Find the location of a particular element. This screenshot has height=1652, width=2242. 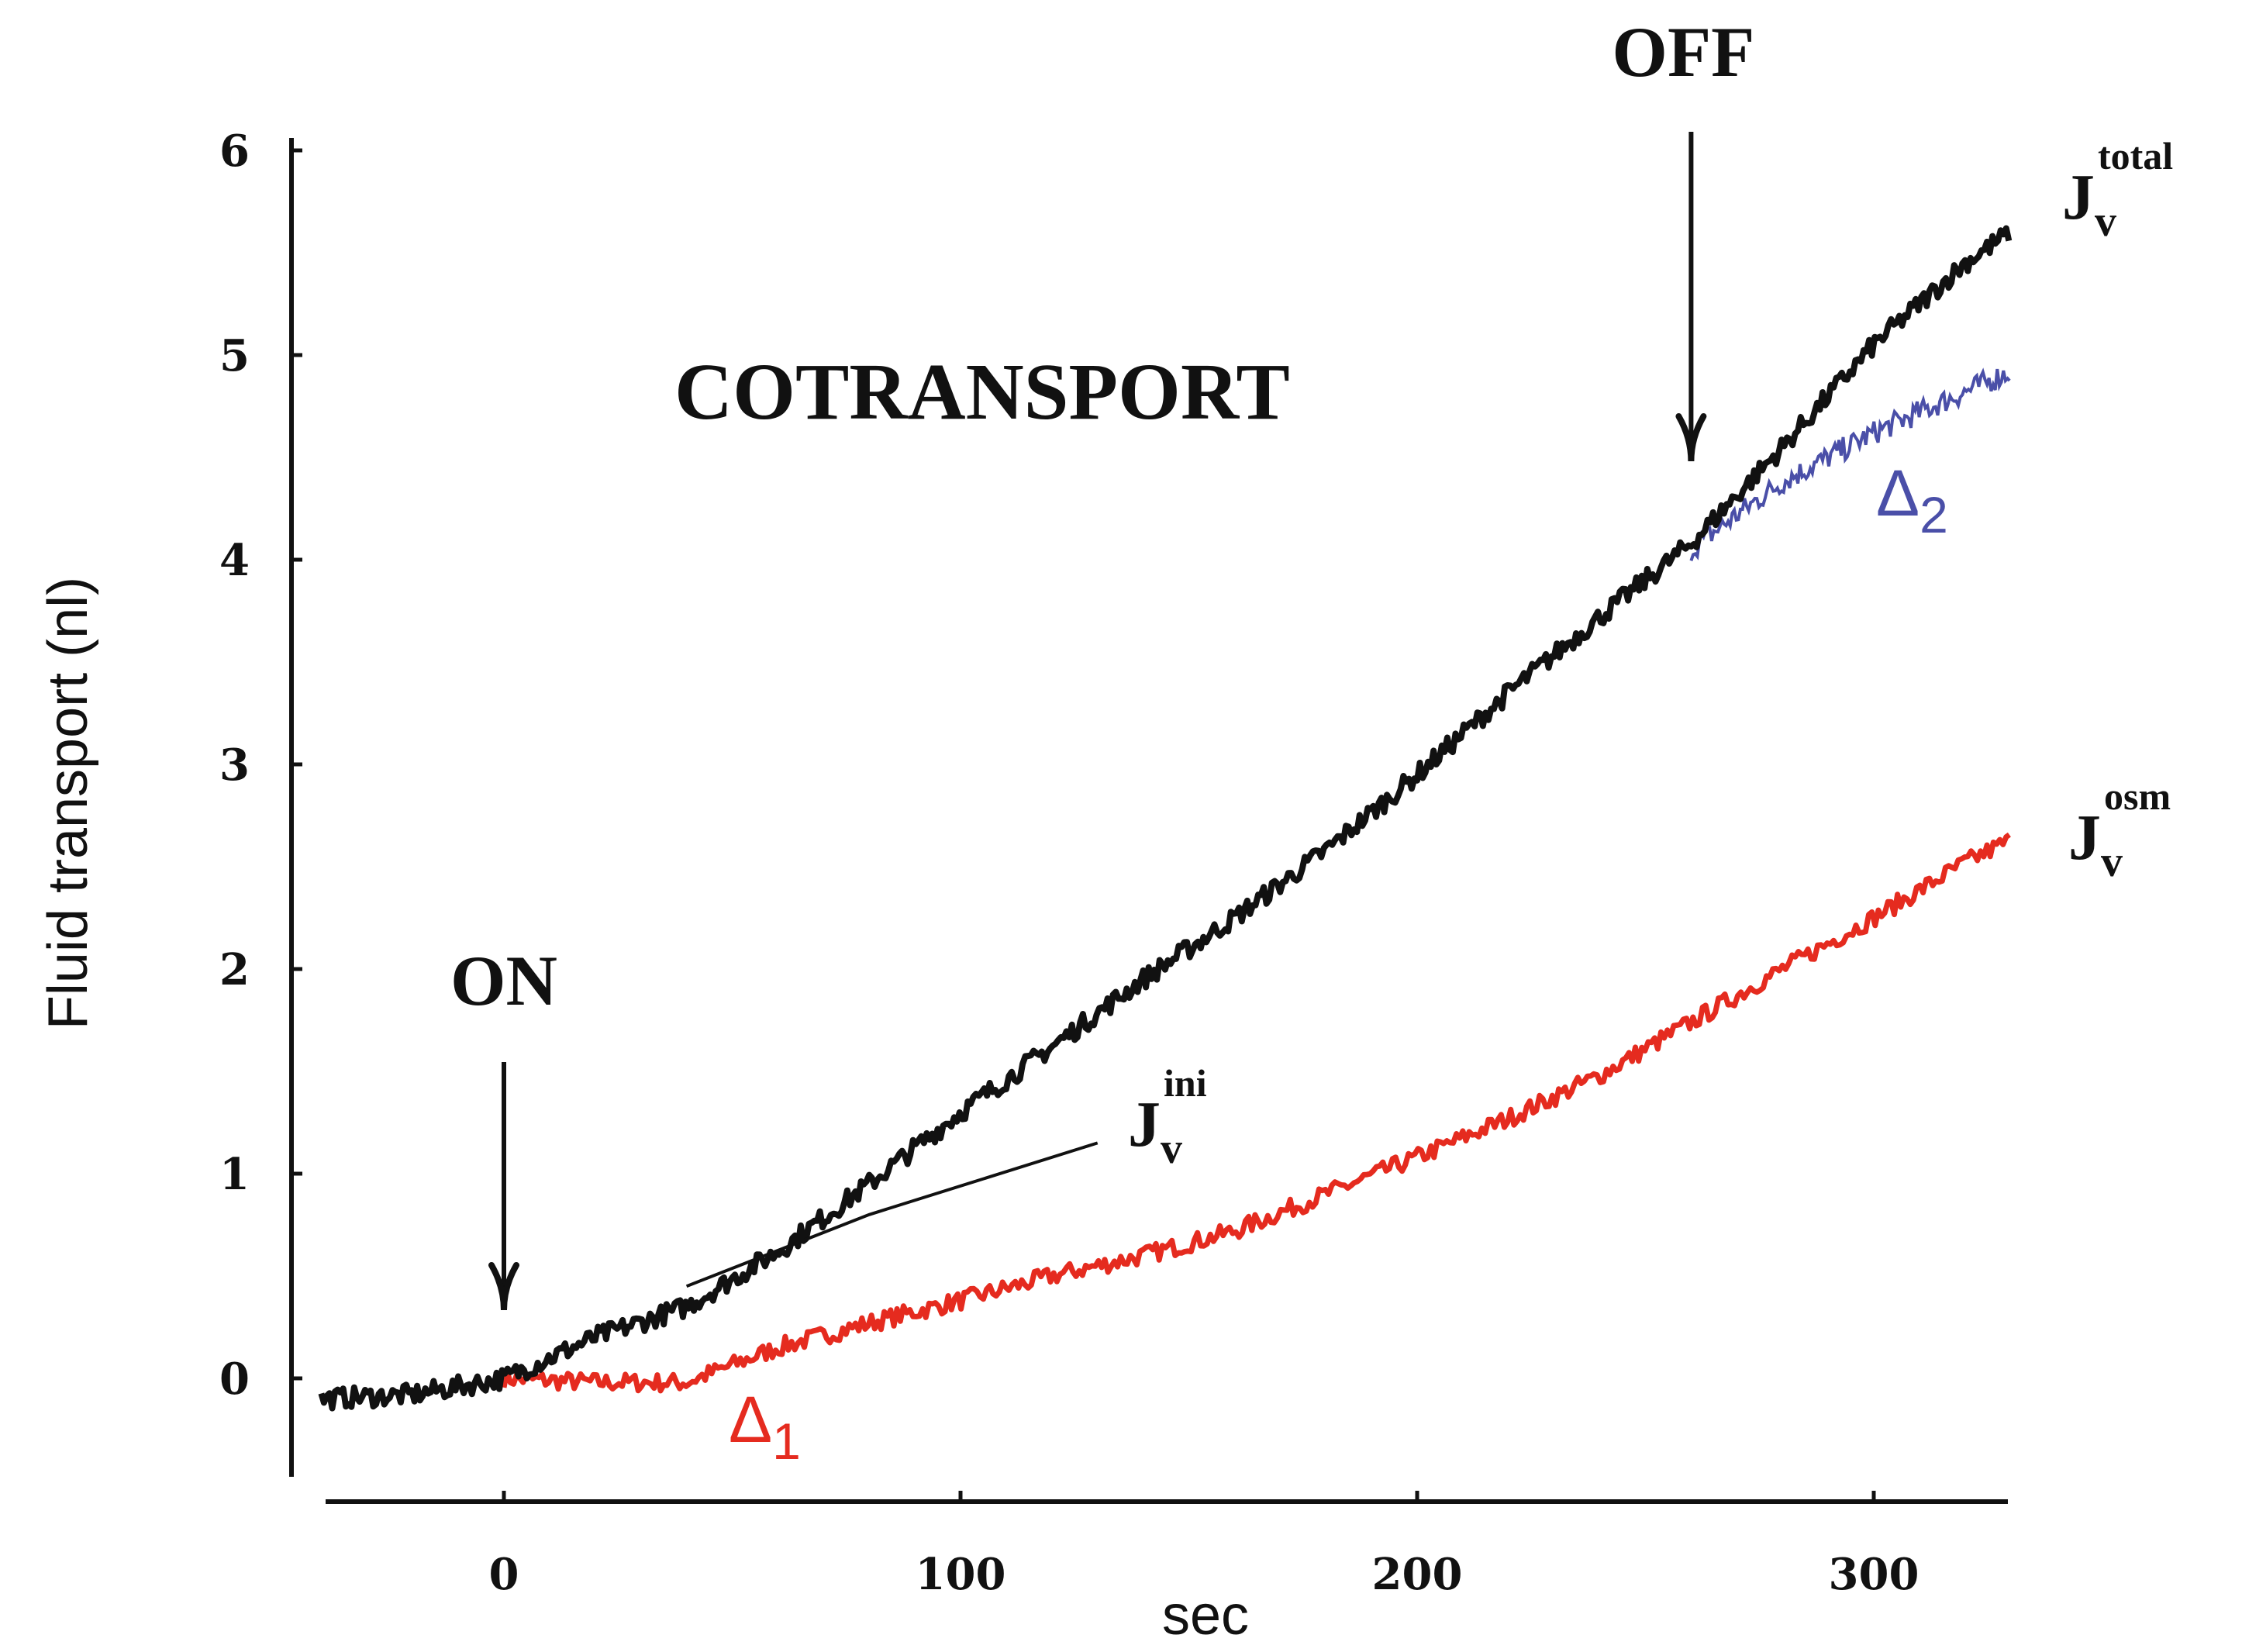

x-axis-label: sec is located at coordinates (1205, 1616).